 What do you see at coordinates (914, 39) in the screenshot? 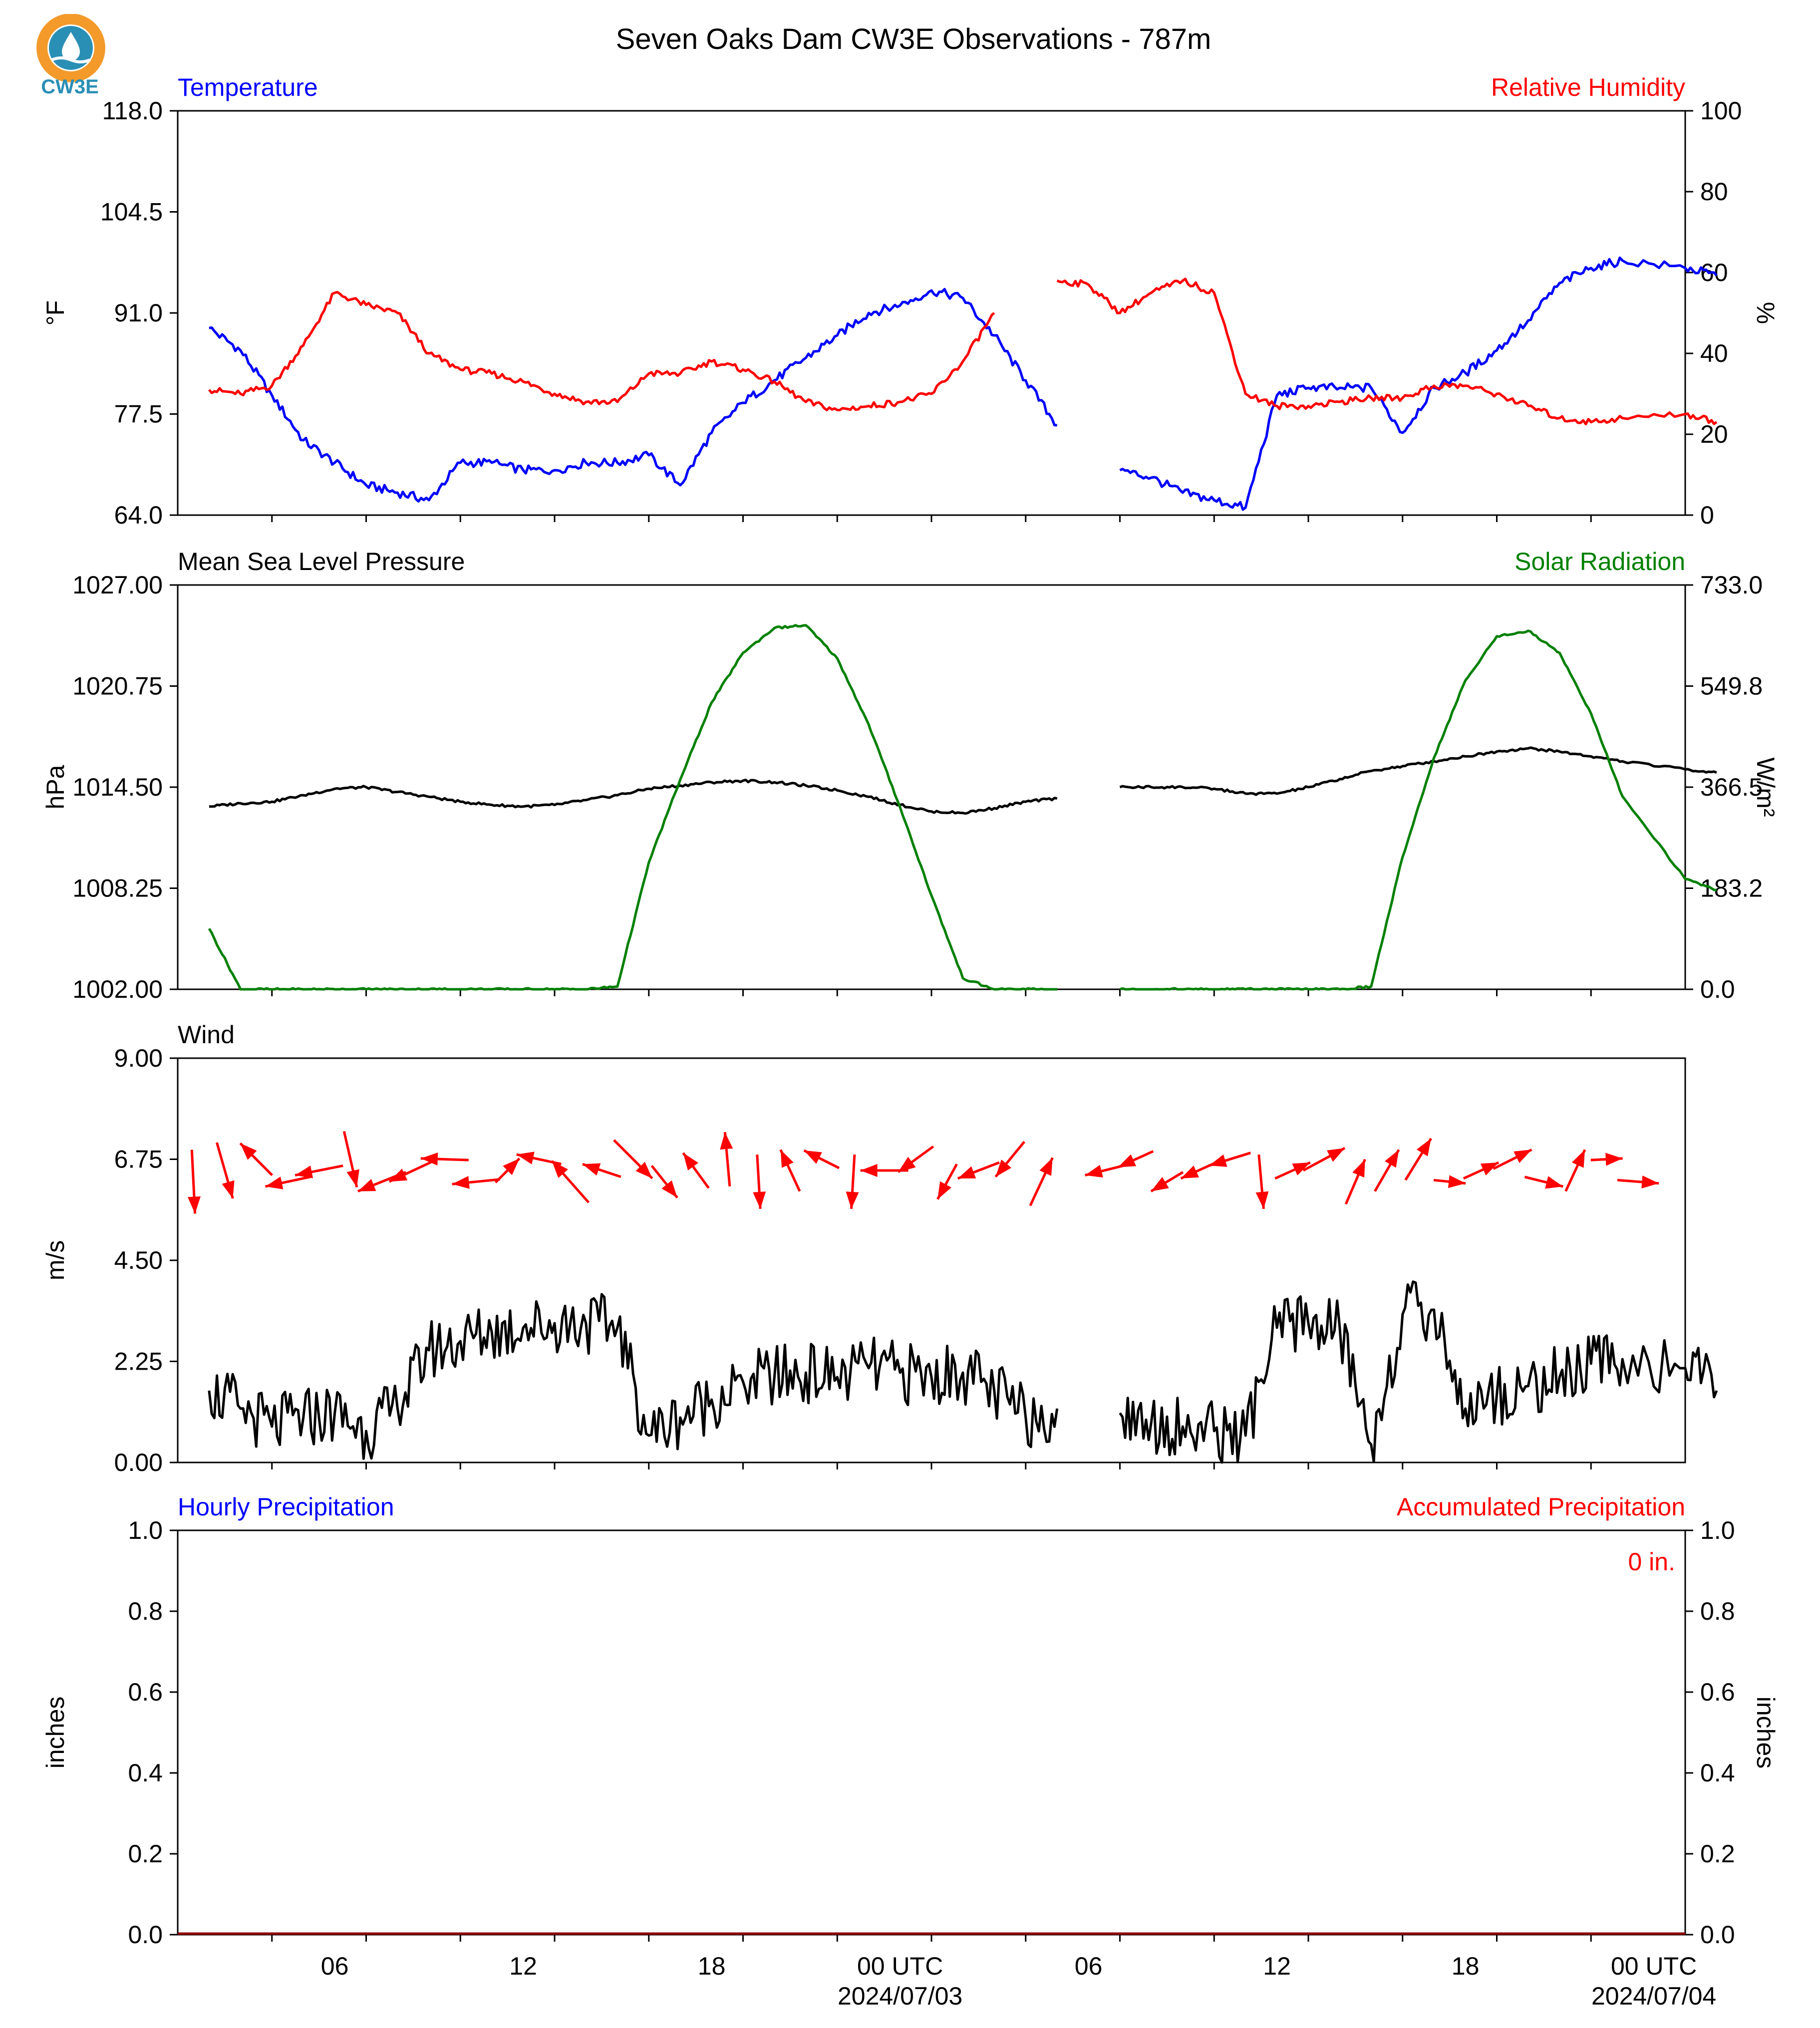
I see `chart-title: Seven Oaks Dam CW3E Observations - 787m` at bounding box center [914, 39].